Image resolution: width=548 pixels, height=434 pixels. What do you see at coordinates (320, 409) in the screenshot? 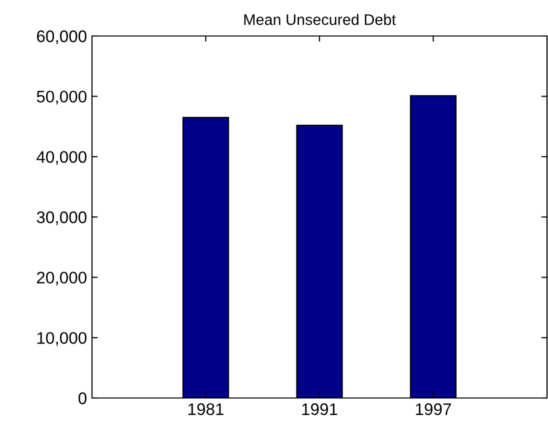
I see `x-tick-label: 1991` at bounding box center [320, 409].